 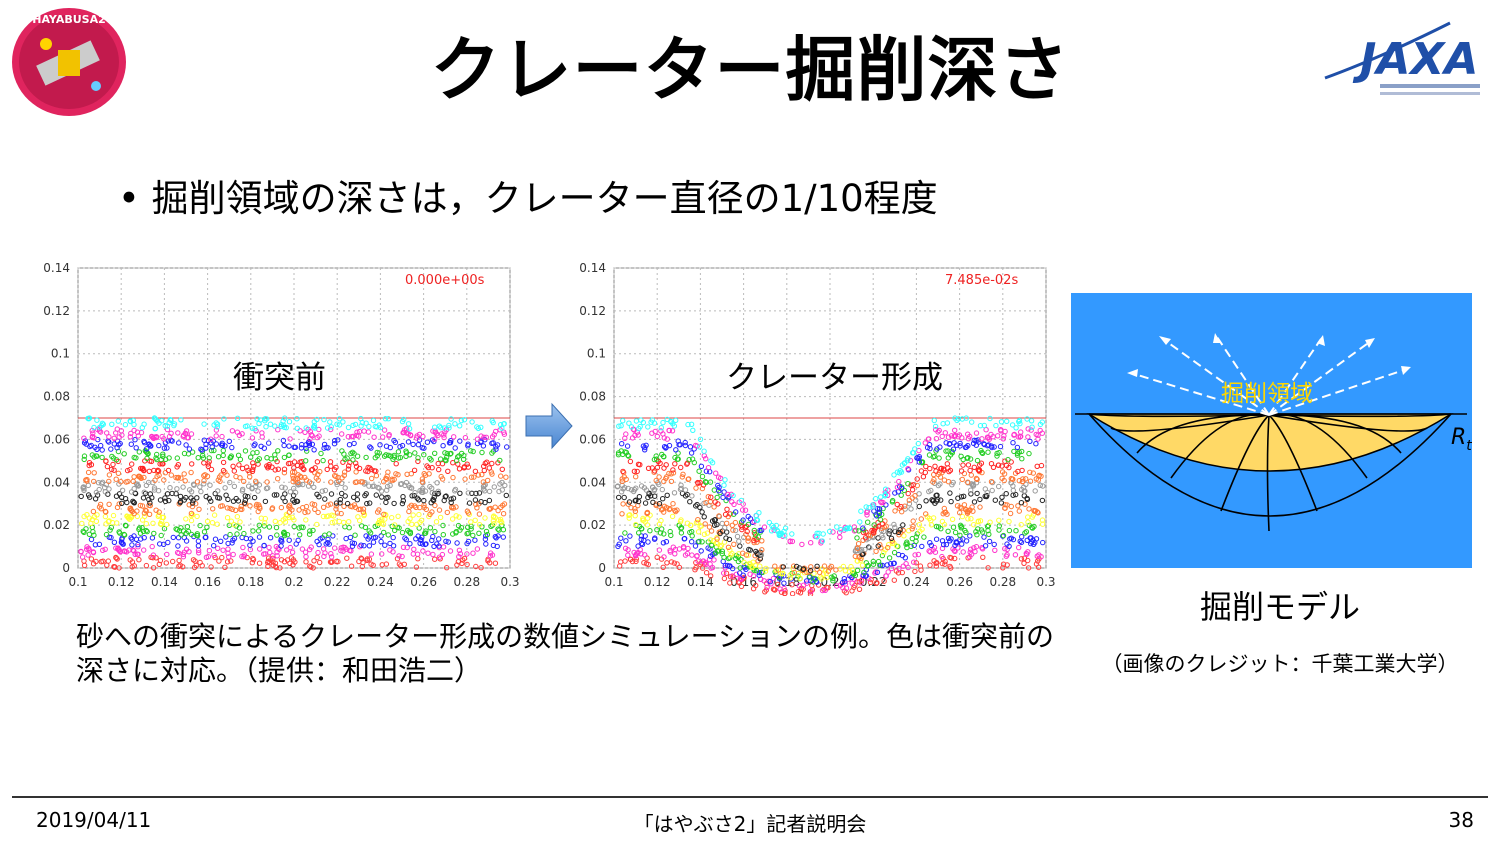 What do you see at coordinates (1461, 820) in the screenshot?
I see `footer-page-number: 38` at bounding box center [1461, 820].